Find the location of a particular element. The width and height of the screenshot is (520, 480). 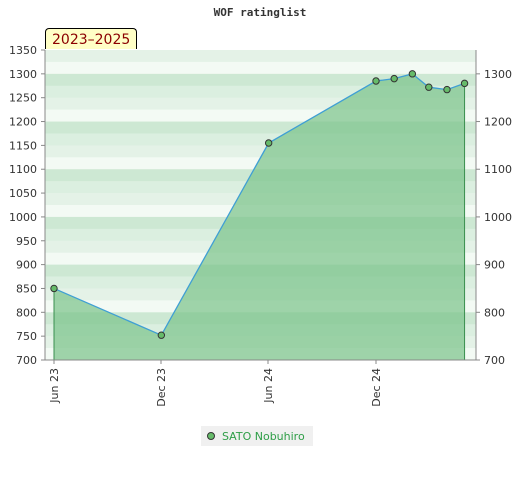

x-tick-label: Dec 23 is located at coordinates (161, 387).